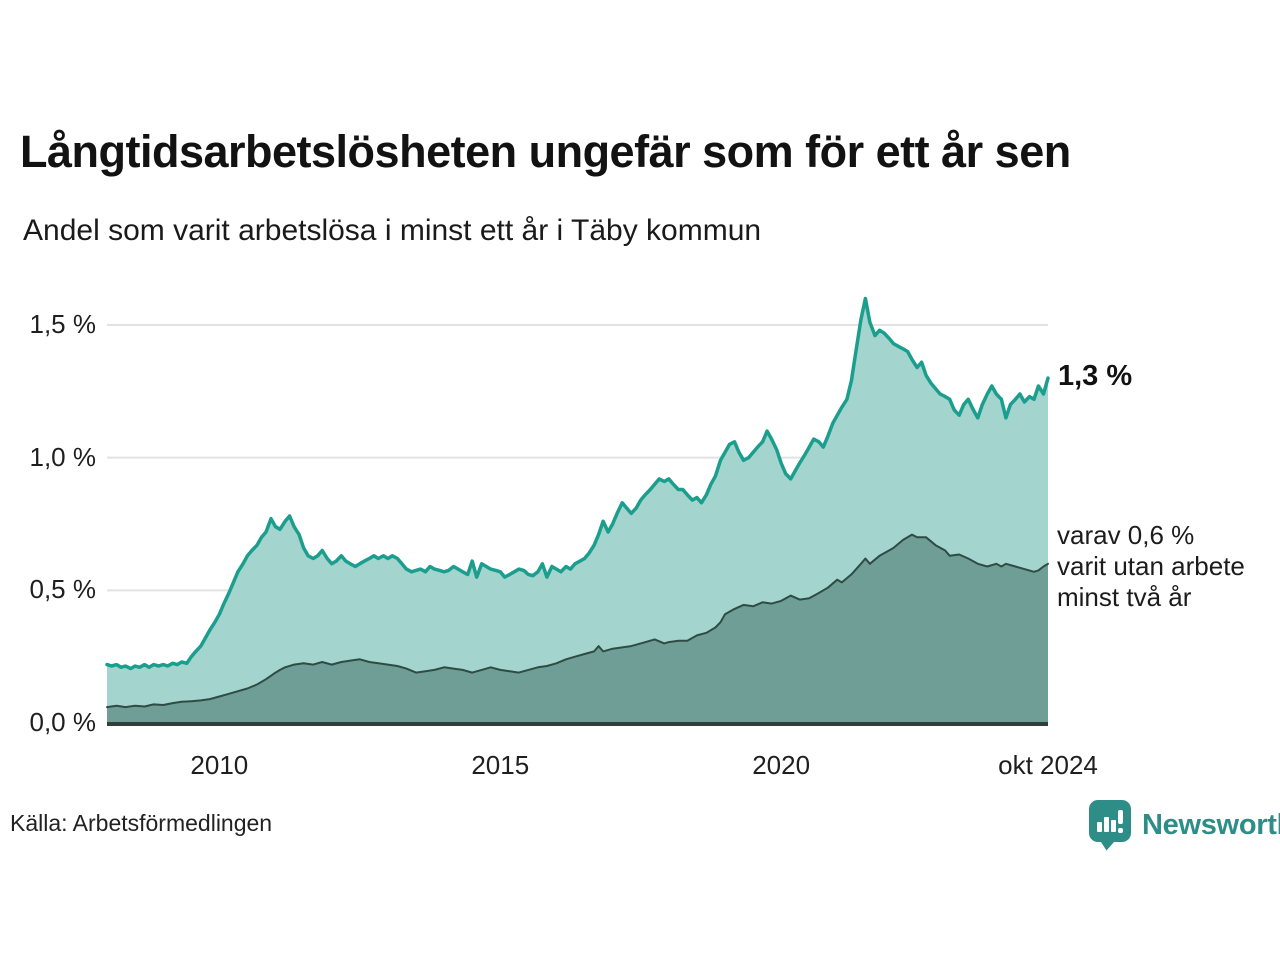 This screenshot has height=960, width=1280. What do you see at coordinates (500, 765) in the screenshot?
I see `x-tick-label: 2015` at bounding box center [500, 765].